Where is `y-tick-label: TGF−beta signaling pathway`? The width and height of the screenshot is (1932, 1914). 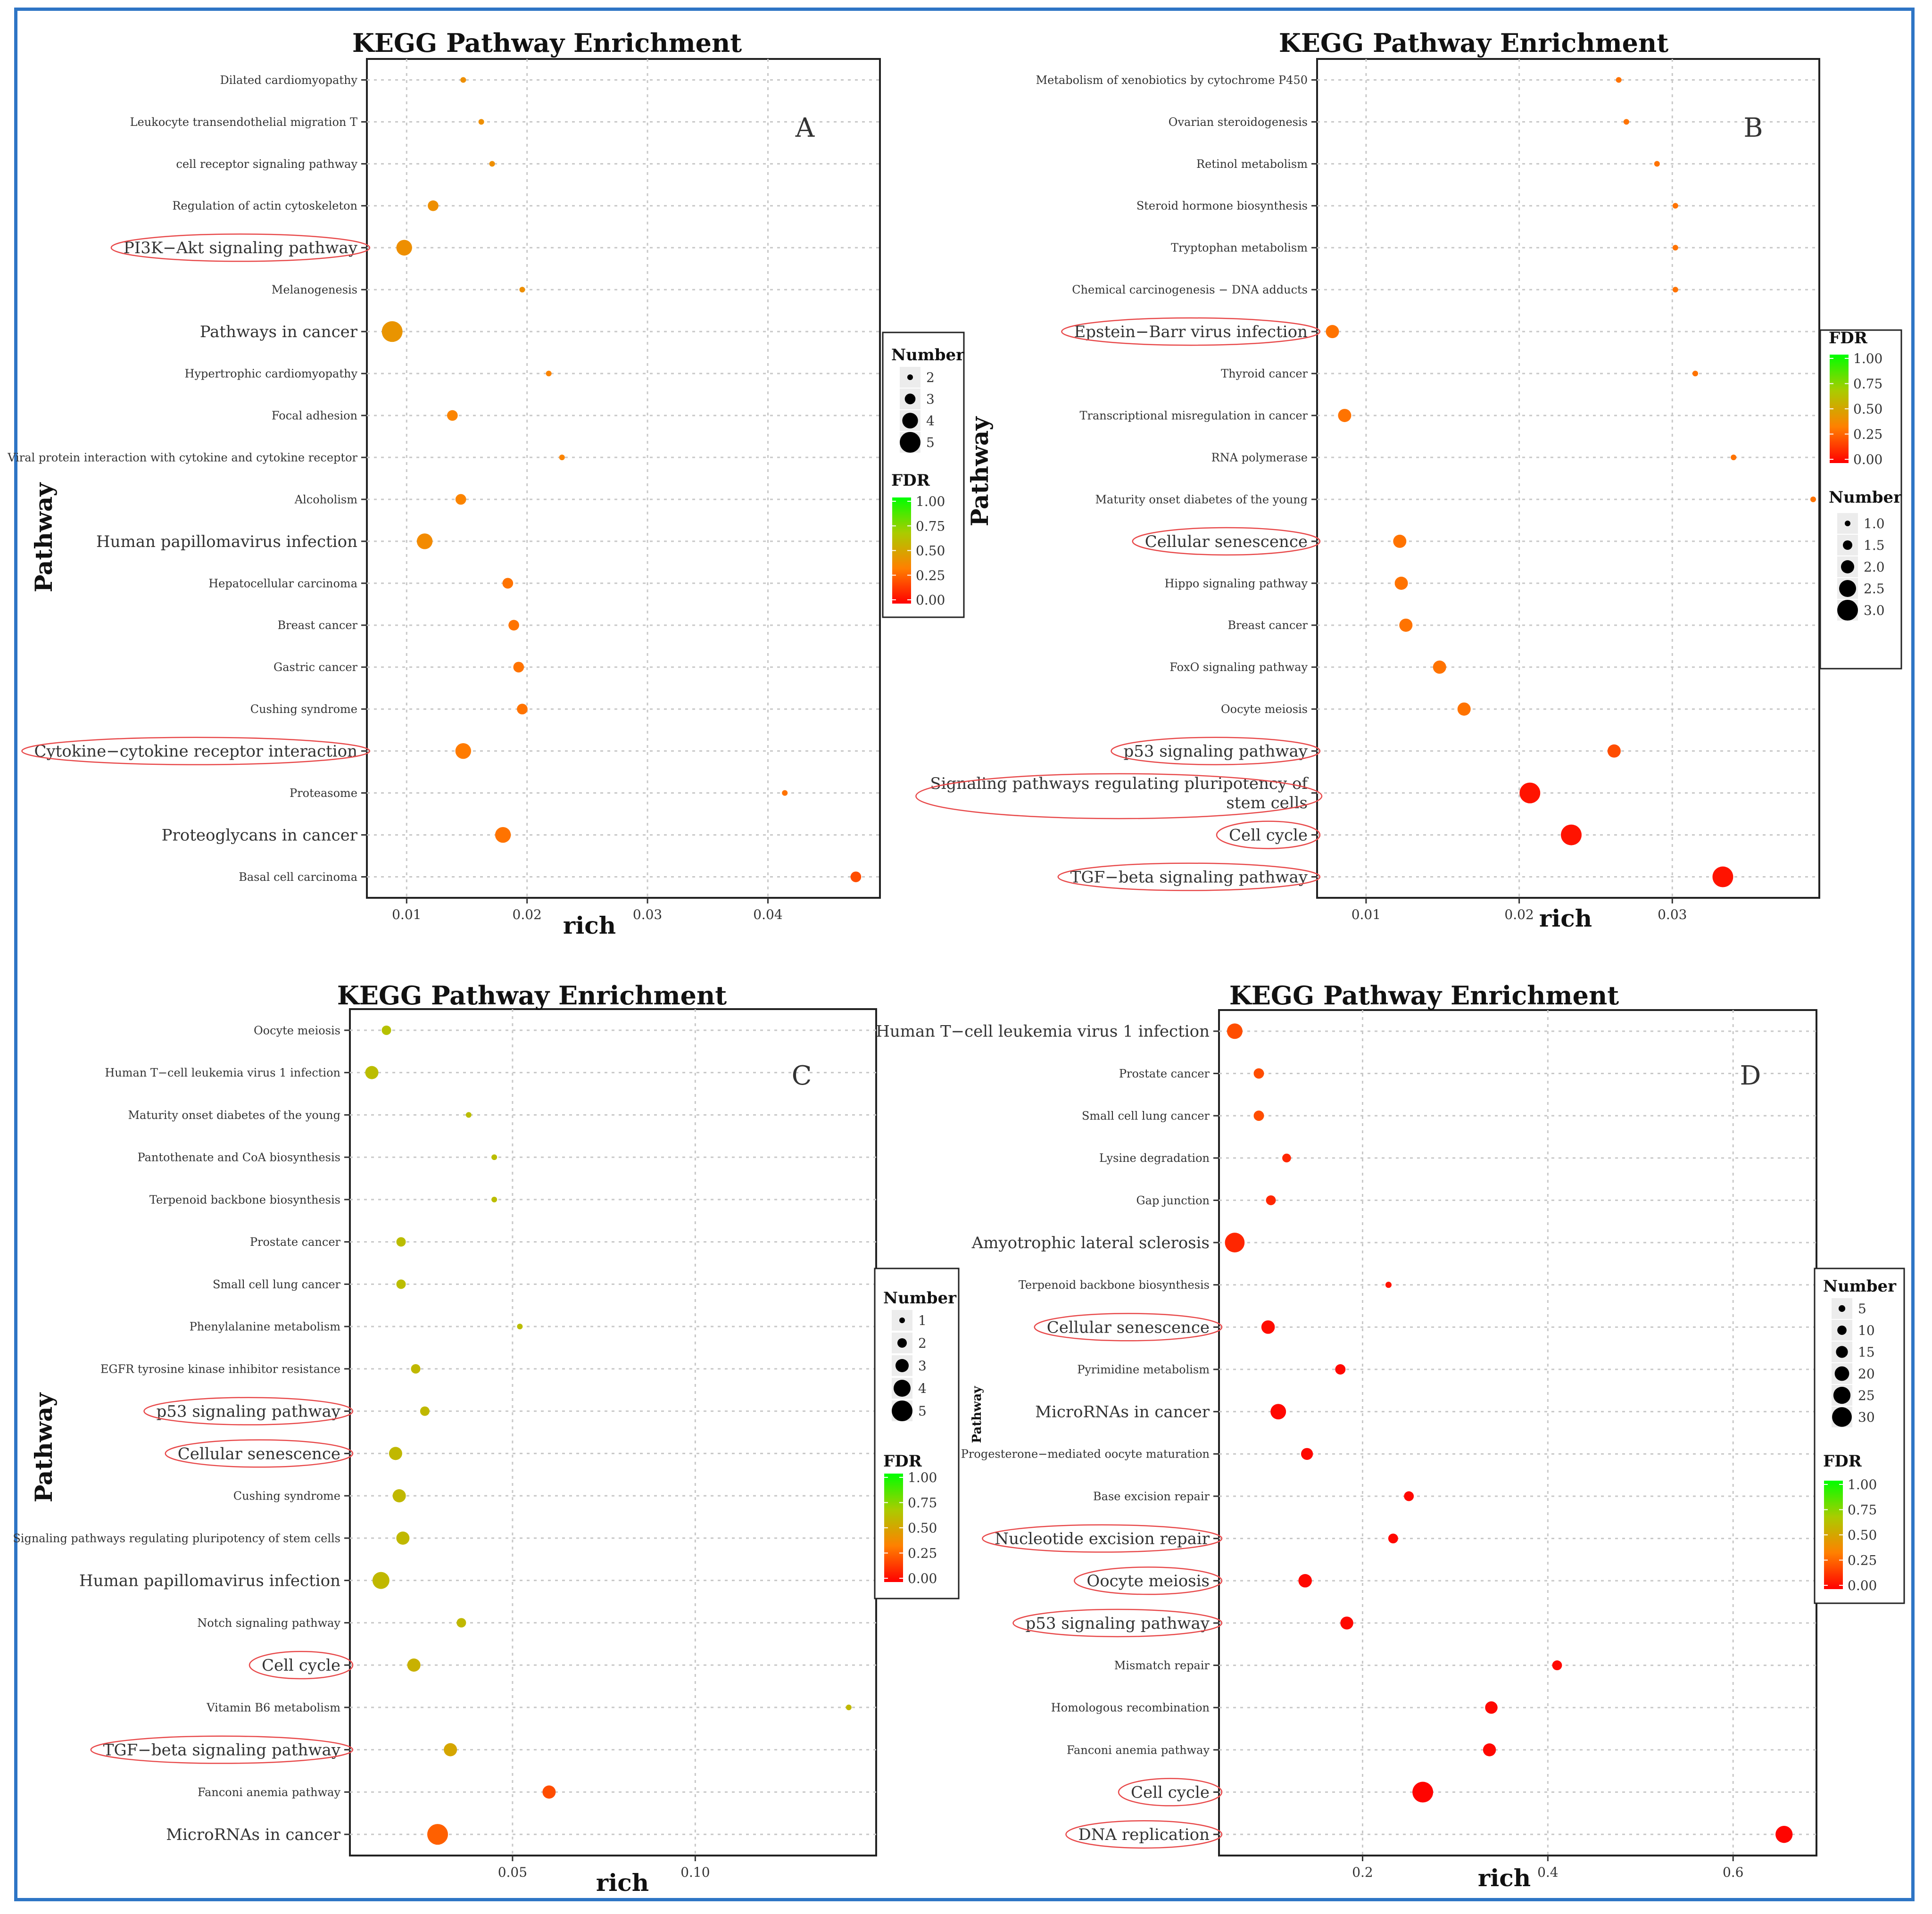
y-tick-label: TGF−beta signaling pathway is located at coordinates (1189, 877).